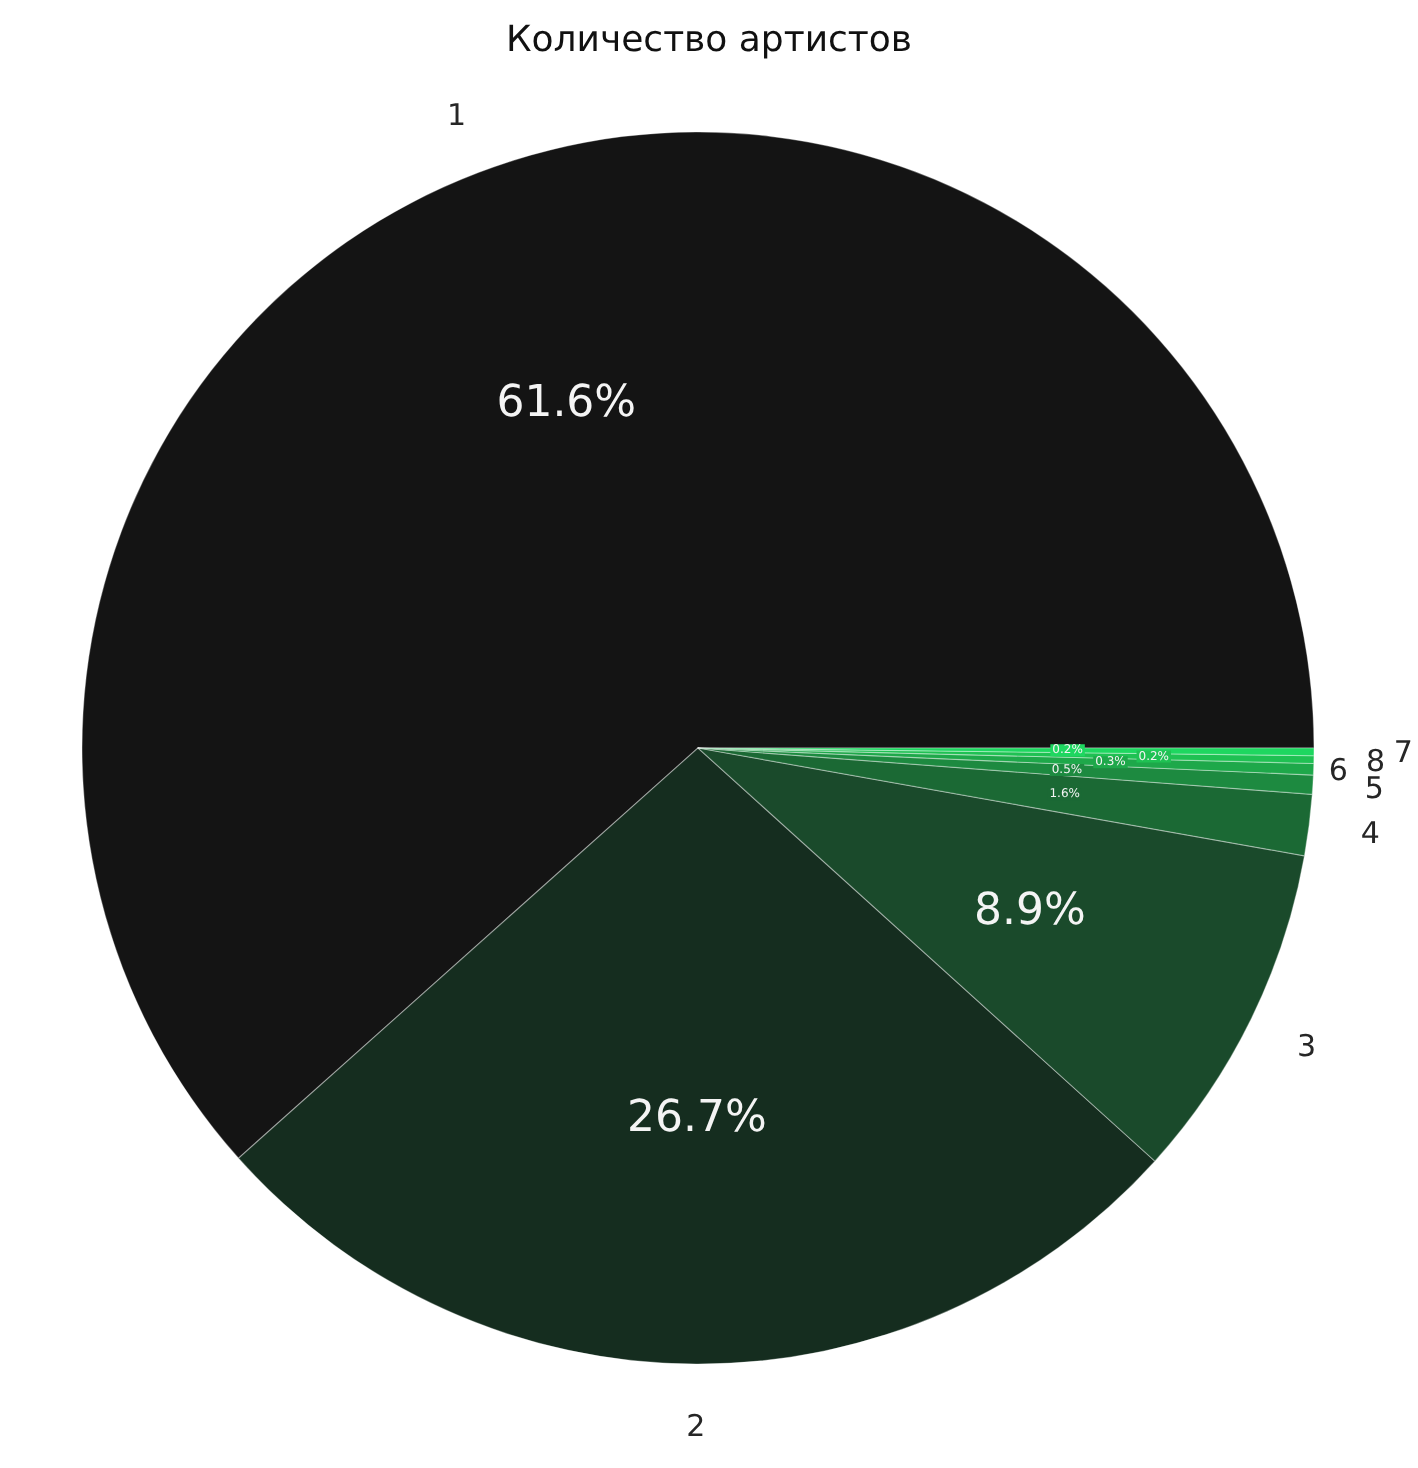 This screenshot has height=1468, width=1418. What do you see at coordinates (1338, 770) in the screenshot?
I see `slice-label: 6` at bounding box center [1338, 770].